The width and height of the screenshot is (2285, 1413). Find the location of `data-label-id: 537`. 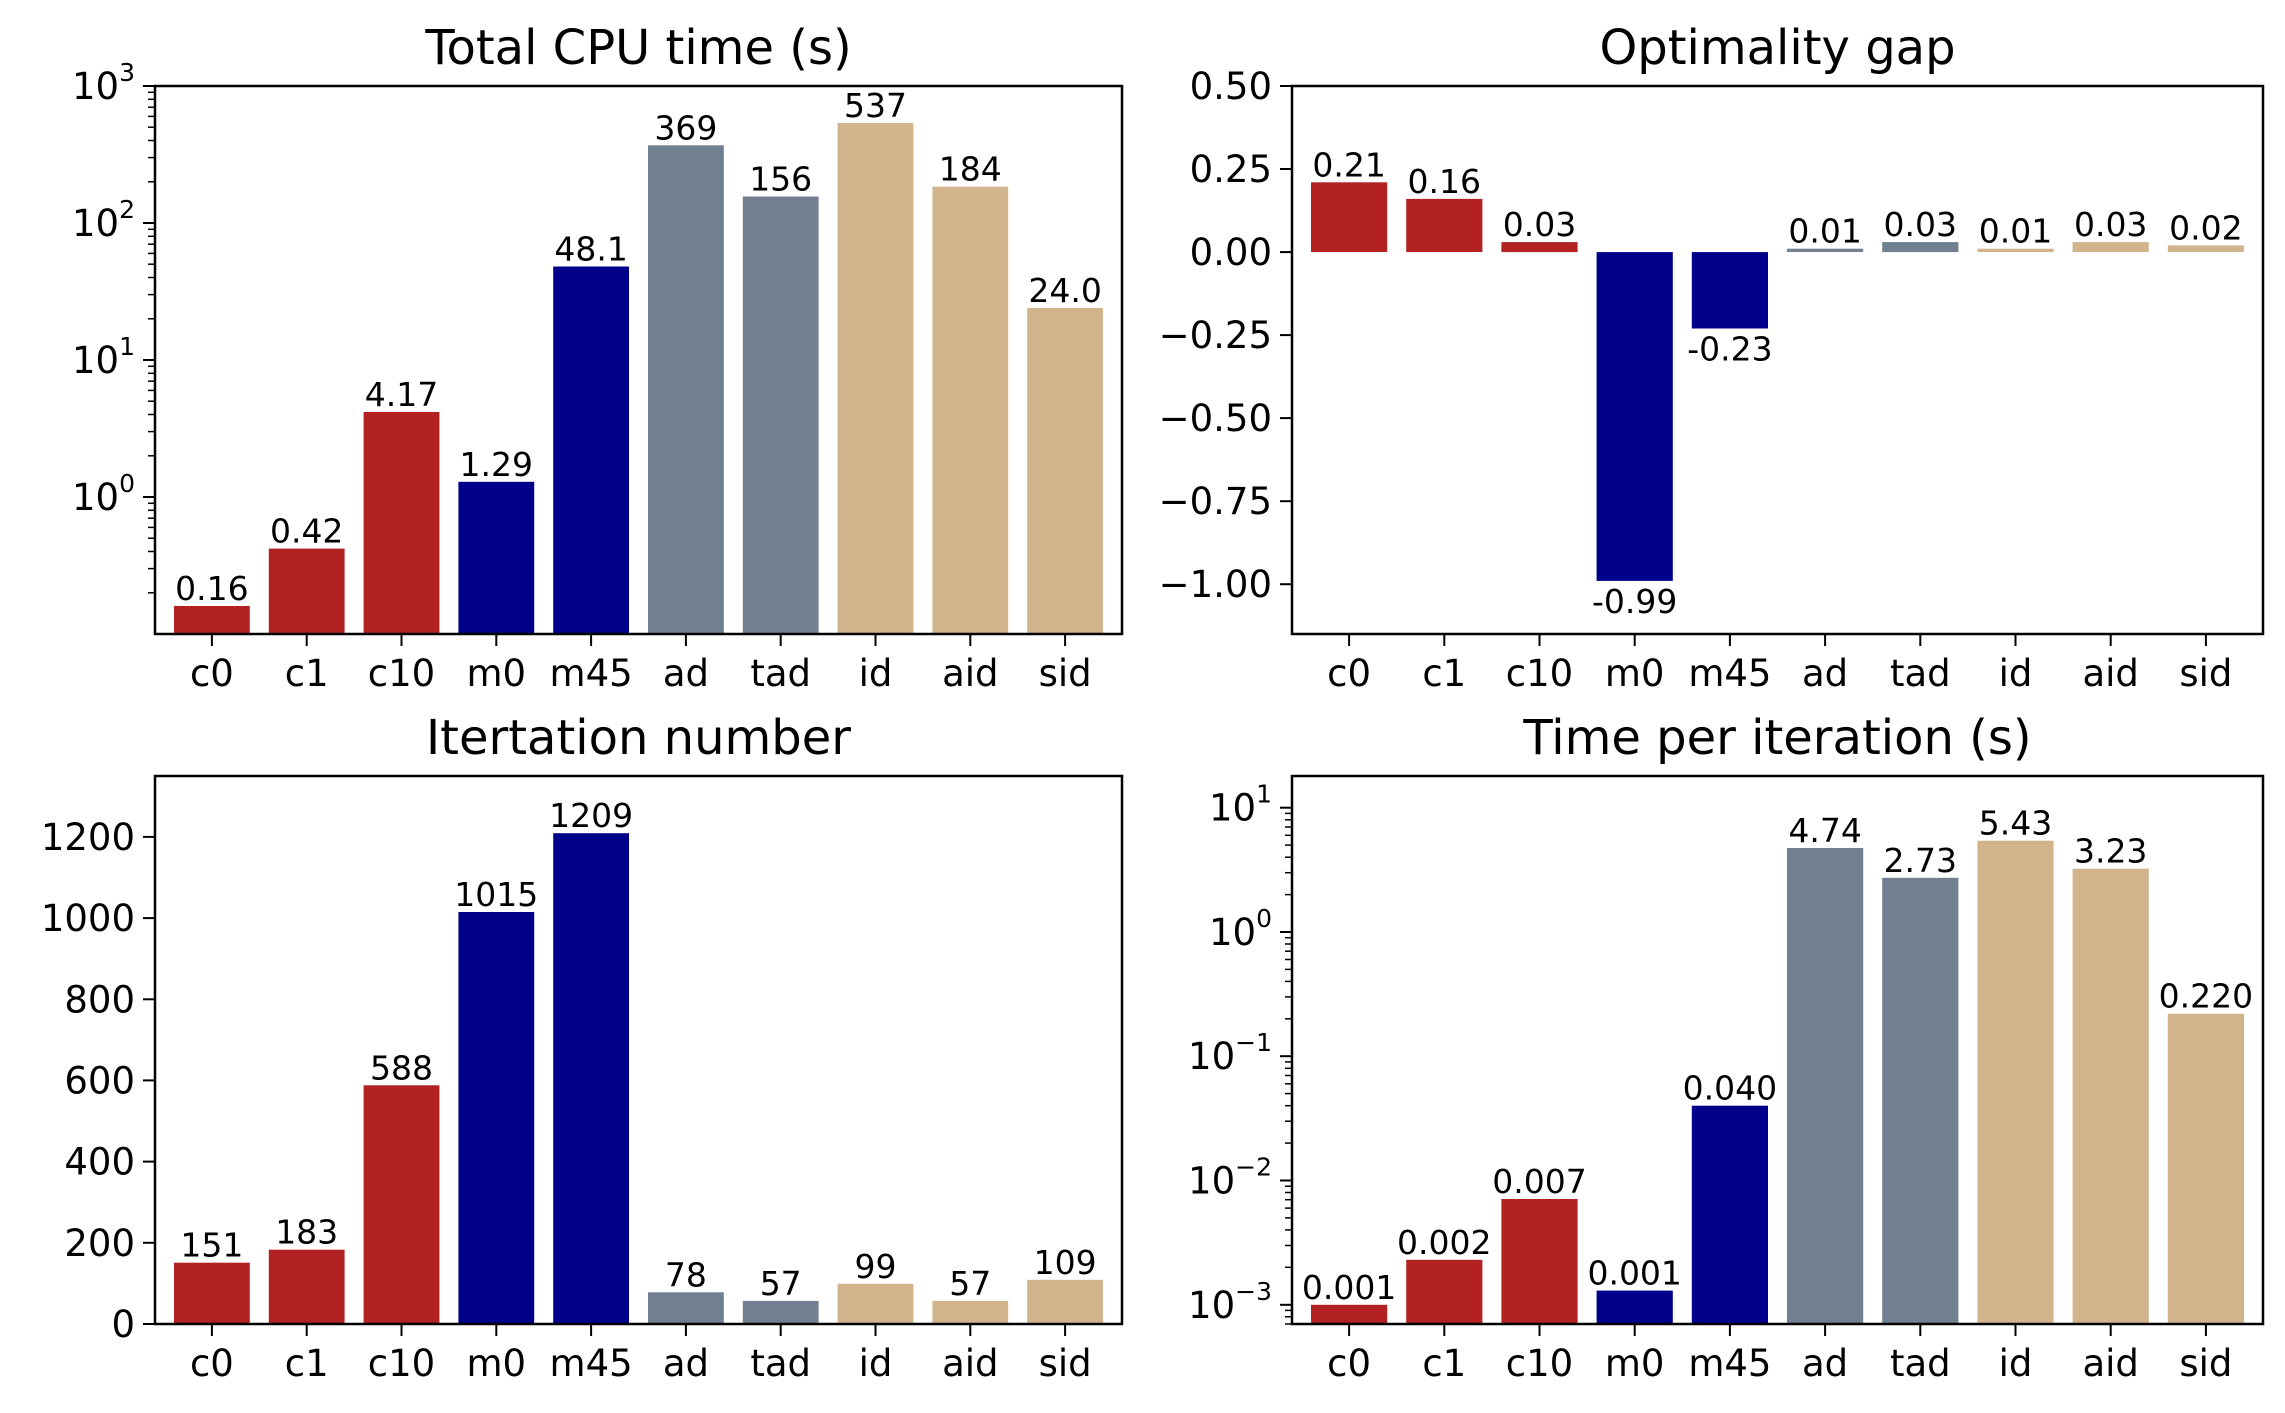

data-label-id: 537 is located at coordinates (875, 105).